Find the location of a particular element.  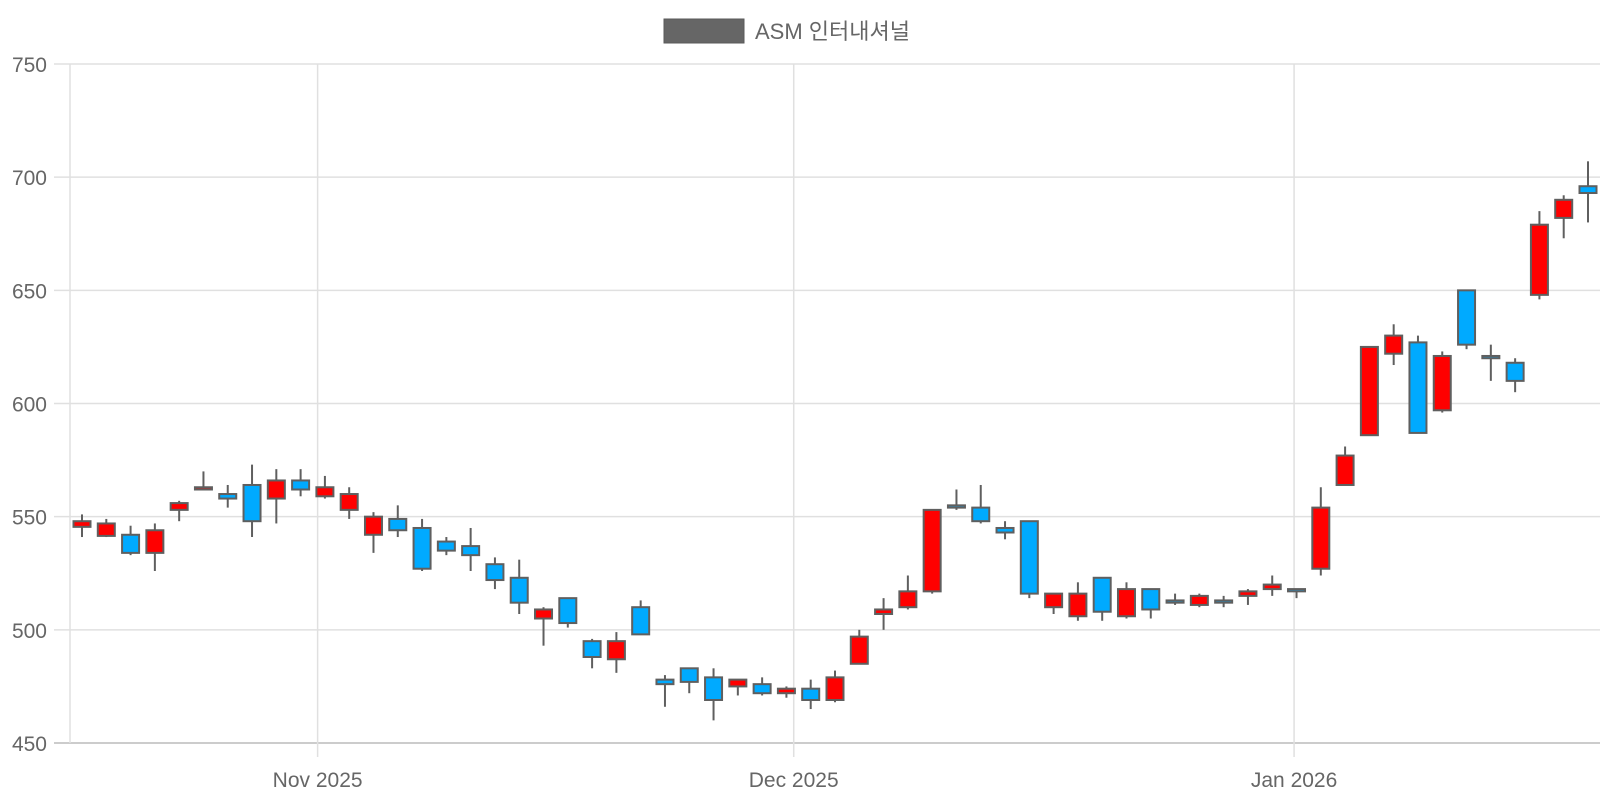

legend: ASM 인터내셔널 is located at coordinates (786, 31).